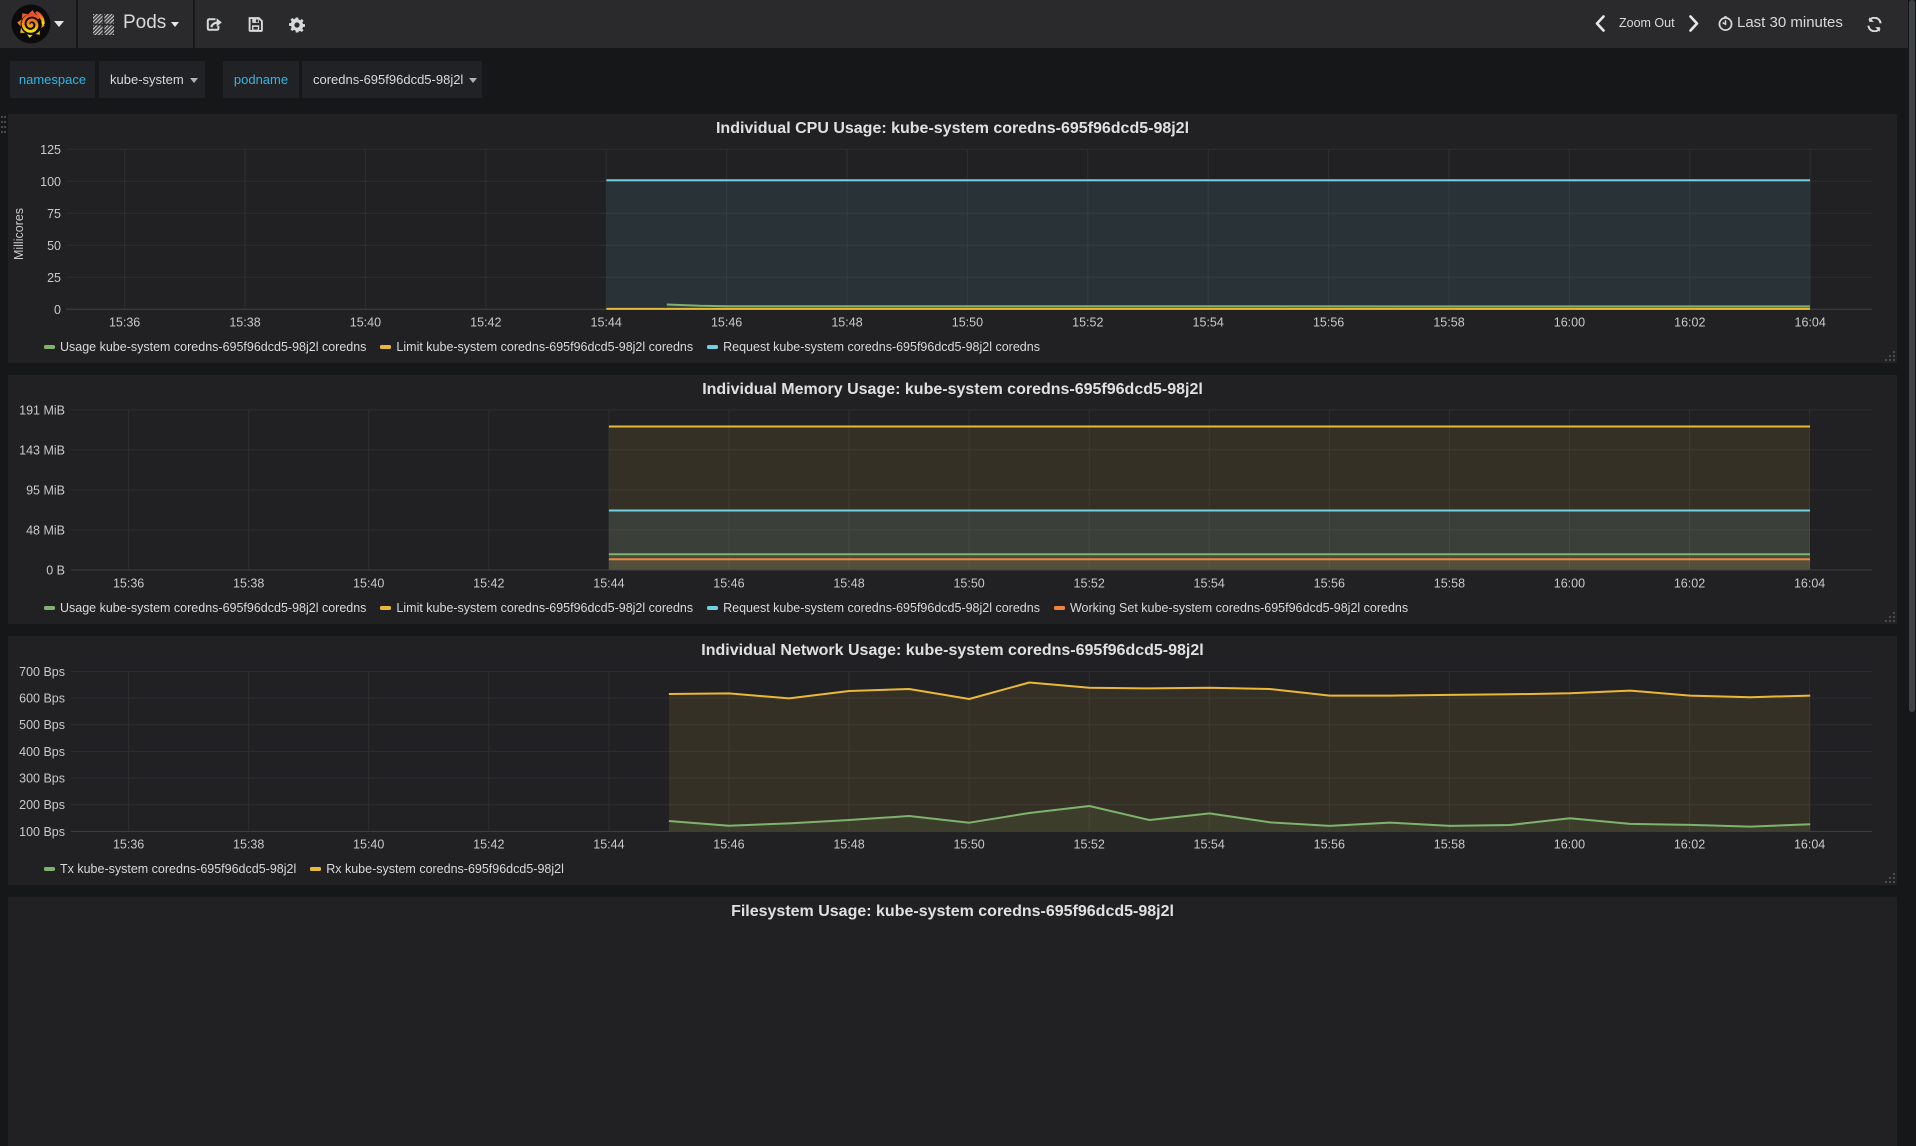 The width and height of the screenshot is (1916, 1146). I want to click on svg-text: 191 MiB, so click(42, 410).